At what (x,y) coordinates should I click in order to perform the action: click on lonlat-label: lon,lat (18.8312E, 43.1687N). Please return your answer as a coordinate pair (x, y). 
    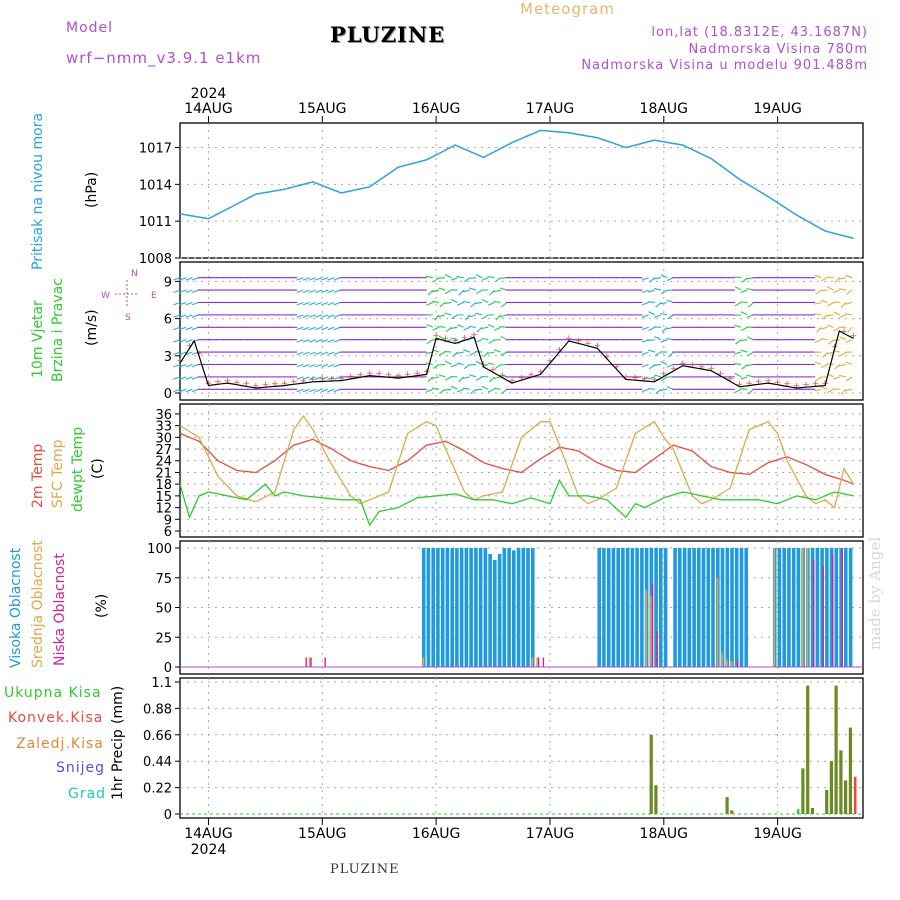
    Looking at the image, I should click on (759, 32).